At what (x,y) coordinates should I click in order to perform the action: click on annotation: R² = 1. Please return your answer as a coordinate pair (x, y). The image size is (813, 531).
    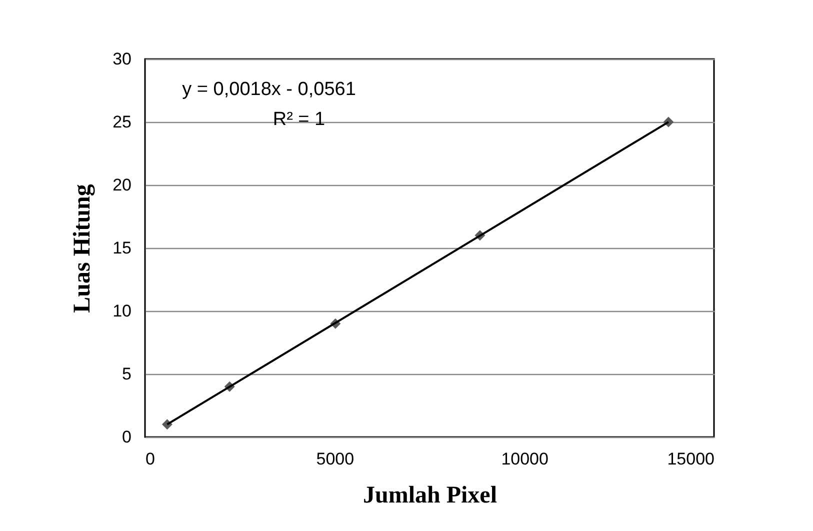
    Looking at the image, I should click on (299, 119).